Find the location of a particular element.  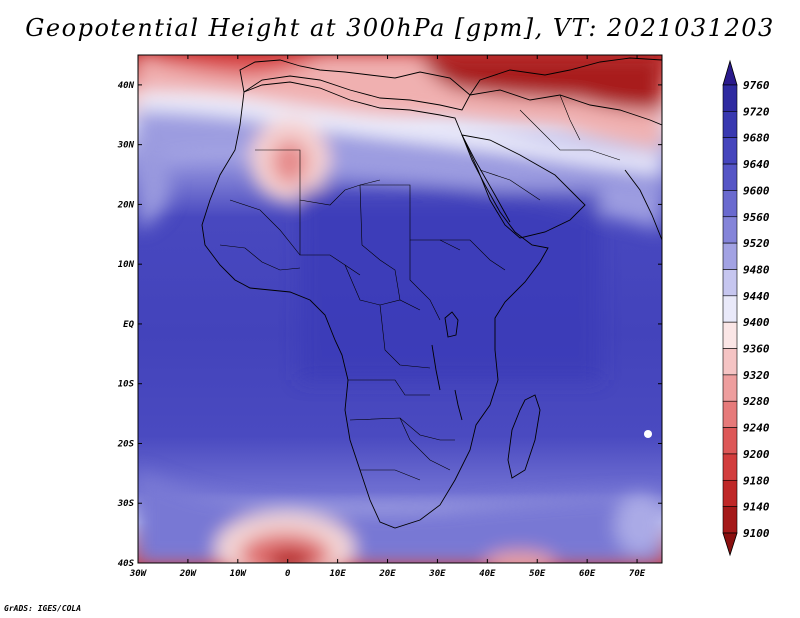

colorbar-level-label: 9140 is located at coordinates (756, 507).